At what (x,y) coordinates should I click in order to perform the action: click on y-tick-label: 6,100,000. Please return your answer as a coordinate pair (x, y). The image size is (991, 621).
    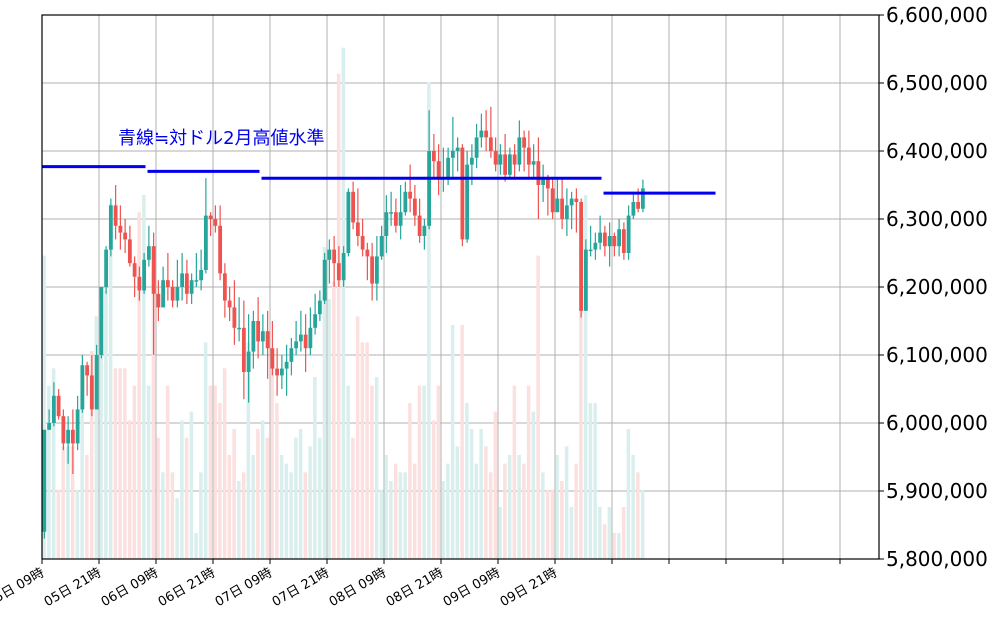
    Looking at the image, I should click on (937, 355).